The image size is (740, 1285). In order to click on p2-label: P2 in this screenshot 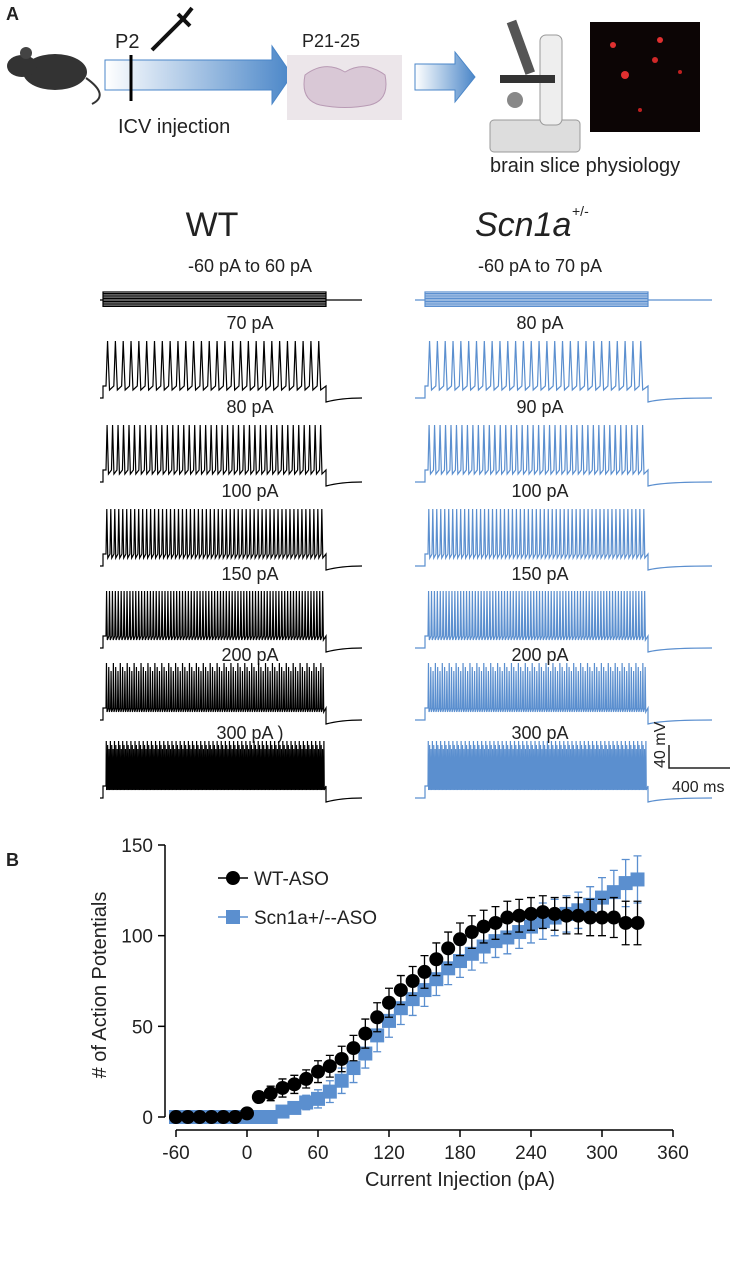, I will do `click(127, 42)`.